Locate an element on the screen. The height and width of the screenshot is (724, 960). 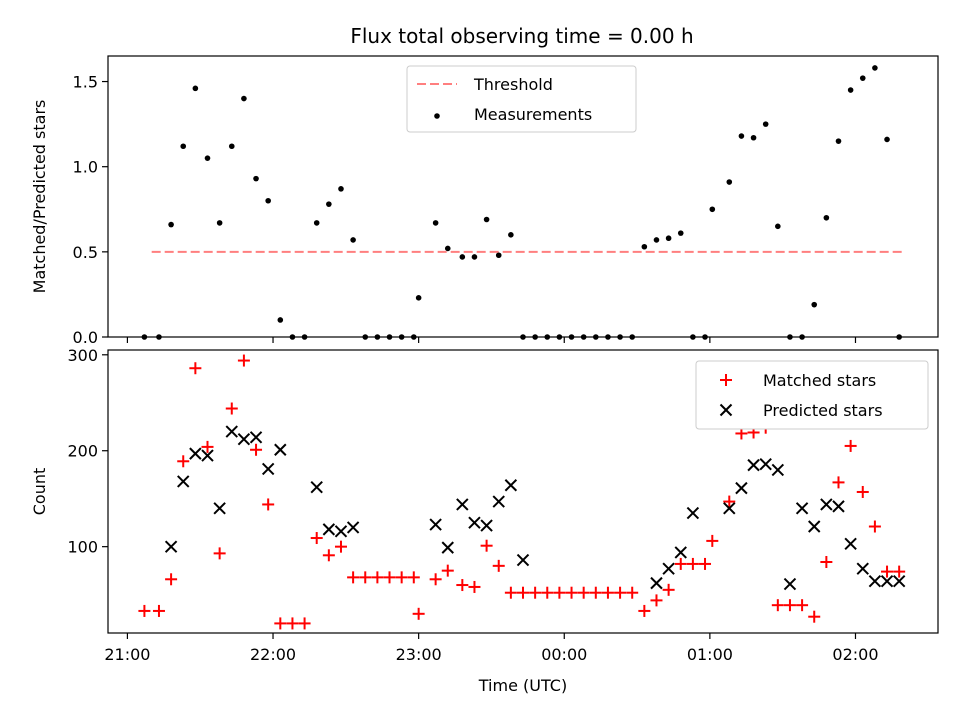
legend-predicted-swatch-b is located at coordinates (726, 410).